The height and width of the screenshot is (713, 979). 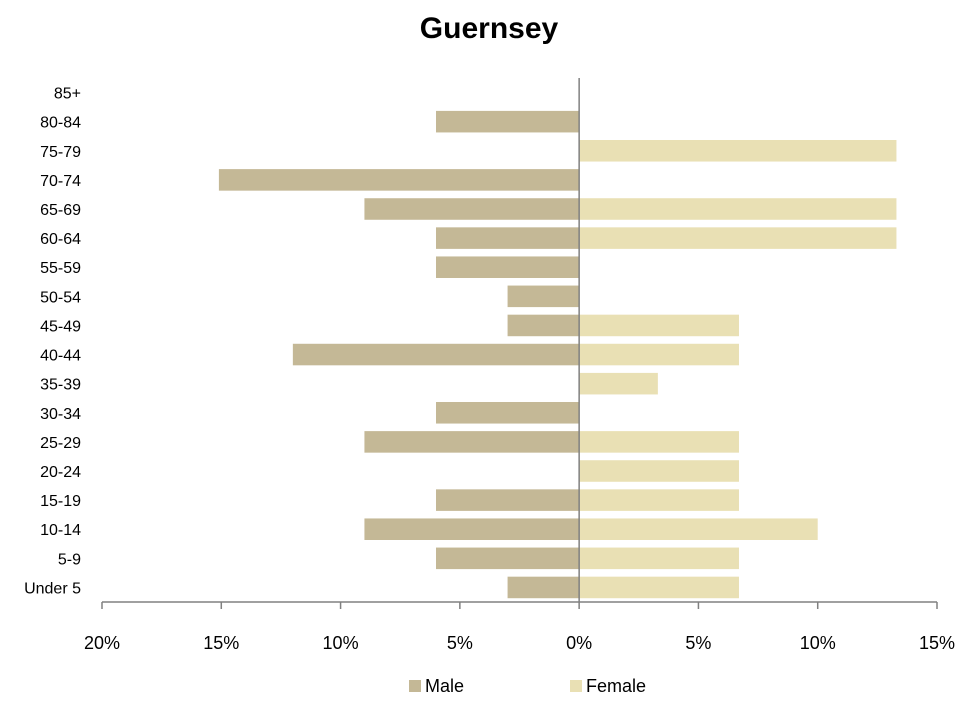 I want to click on y-tick-label: 65-69, so click(x=60, y=210).